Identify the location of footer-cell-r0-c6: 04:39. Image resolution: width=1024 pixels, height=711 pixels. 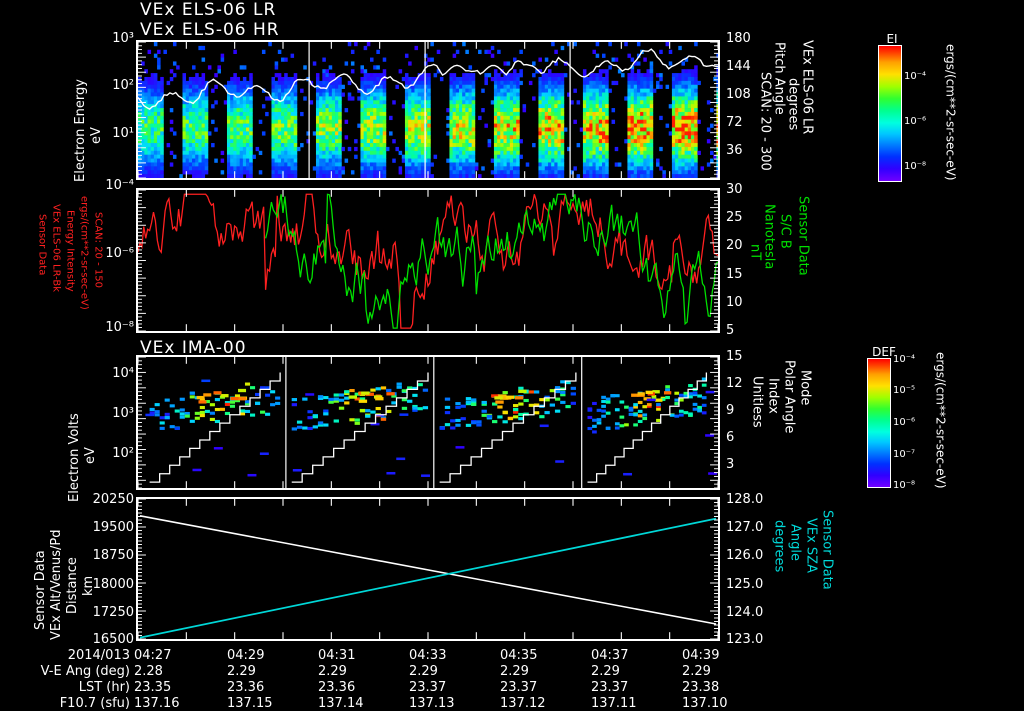
(701, 655).